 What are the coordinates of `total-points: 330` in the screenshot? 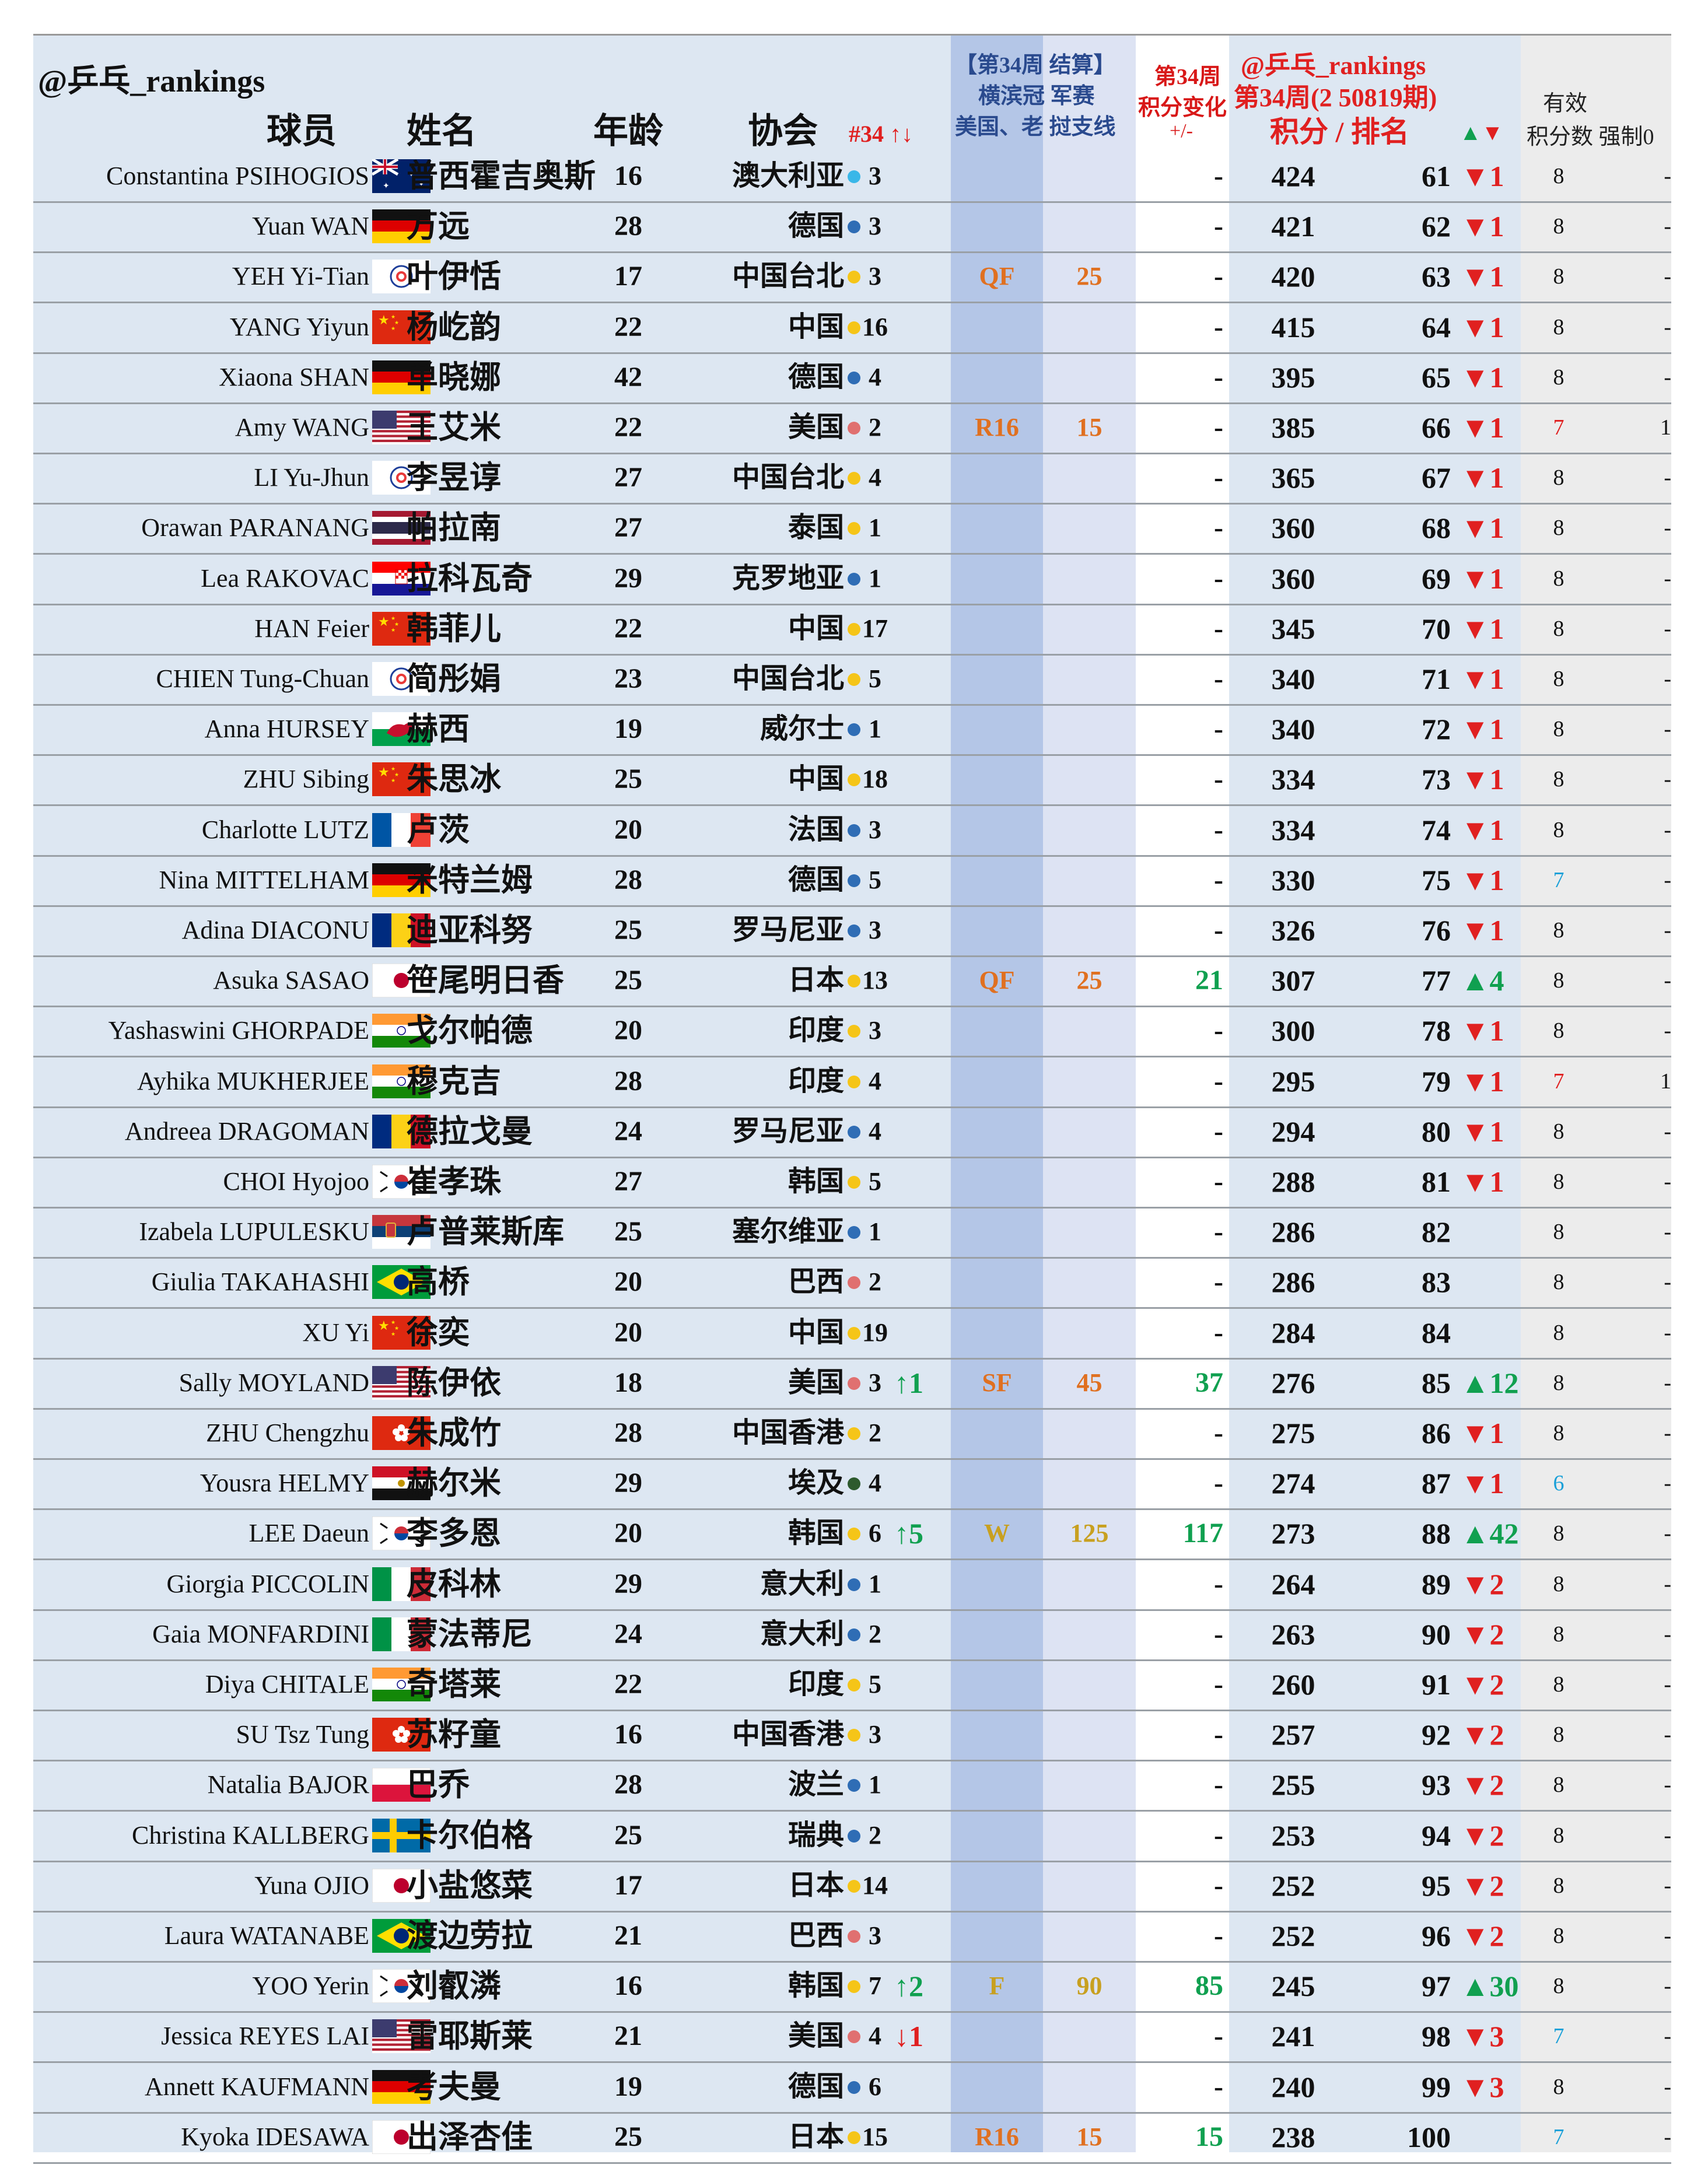 It's located at (1293, 879).